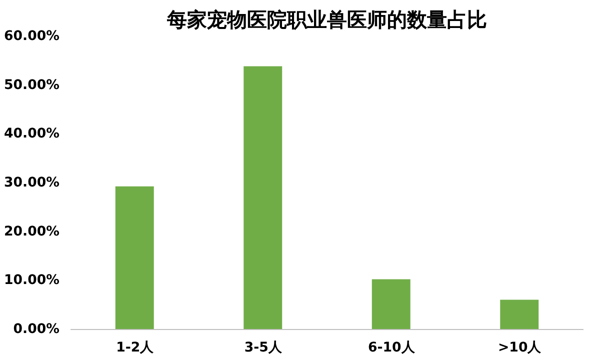 The image size is (600, 360). What do you see at coordinates (326, 20) in the screenshot?
I see `chart-title: 每家宠物医院职业兽医师的数量占比` at bounding box center [326, 20].